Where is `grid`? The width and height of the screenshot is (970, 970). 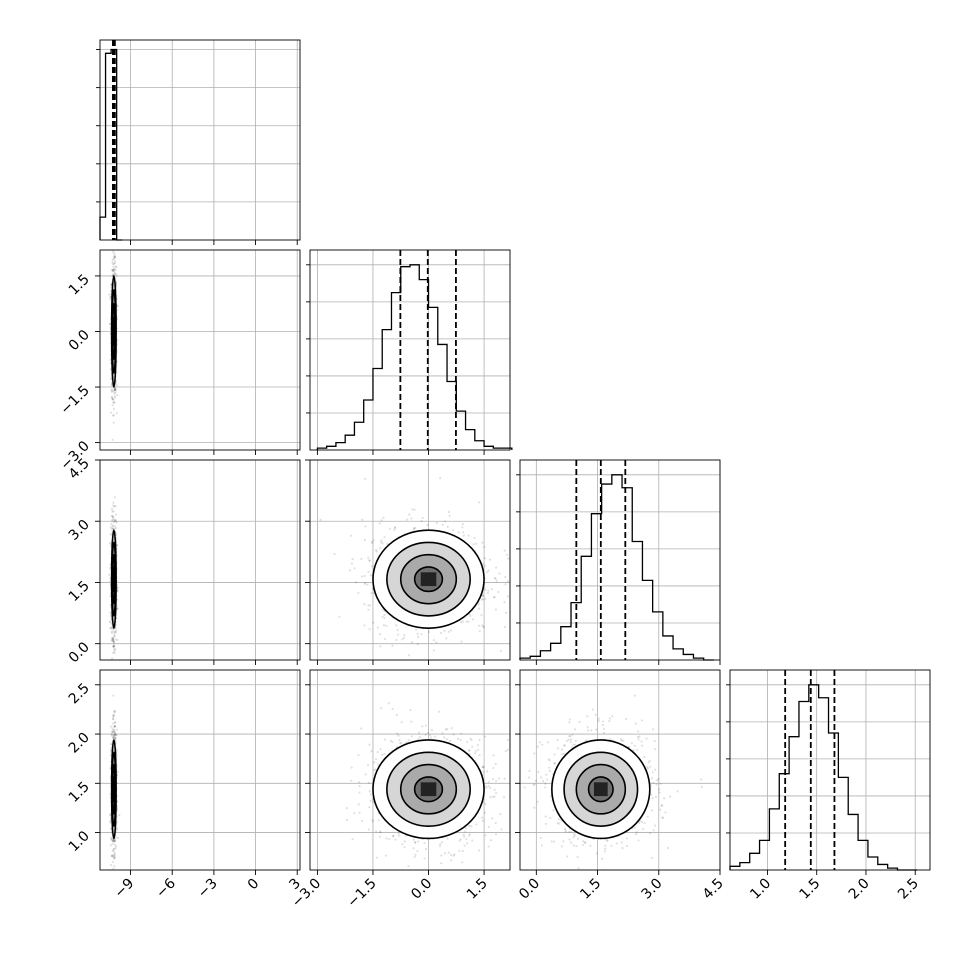 grid is located at coordinates (830, 770).